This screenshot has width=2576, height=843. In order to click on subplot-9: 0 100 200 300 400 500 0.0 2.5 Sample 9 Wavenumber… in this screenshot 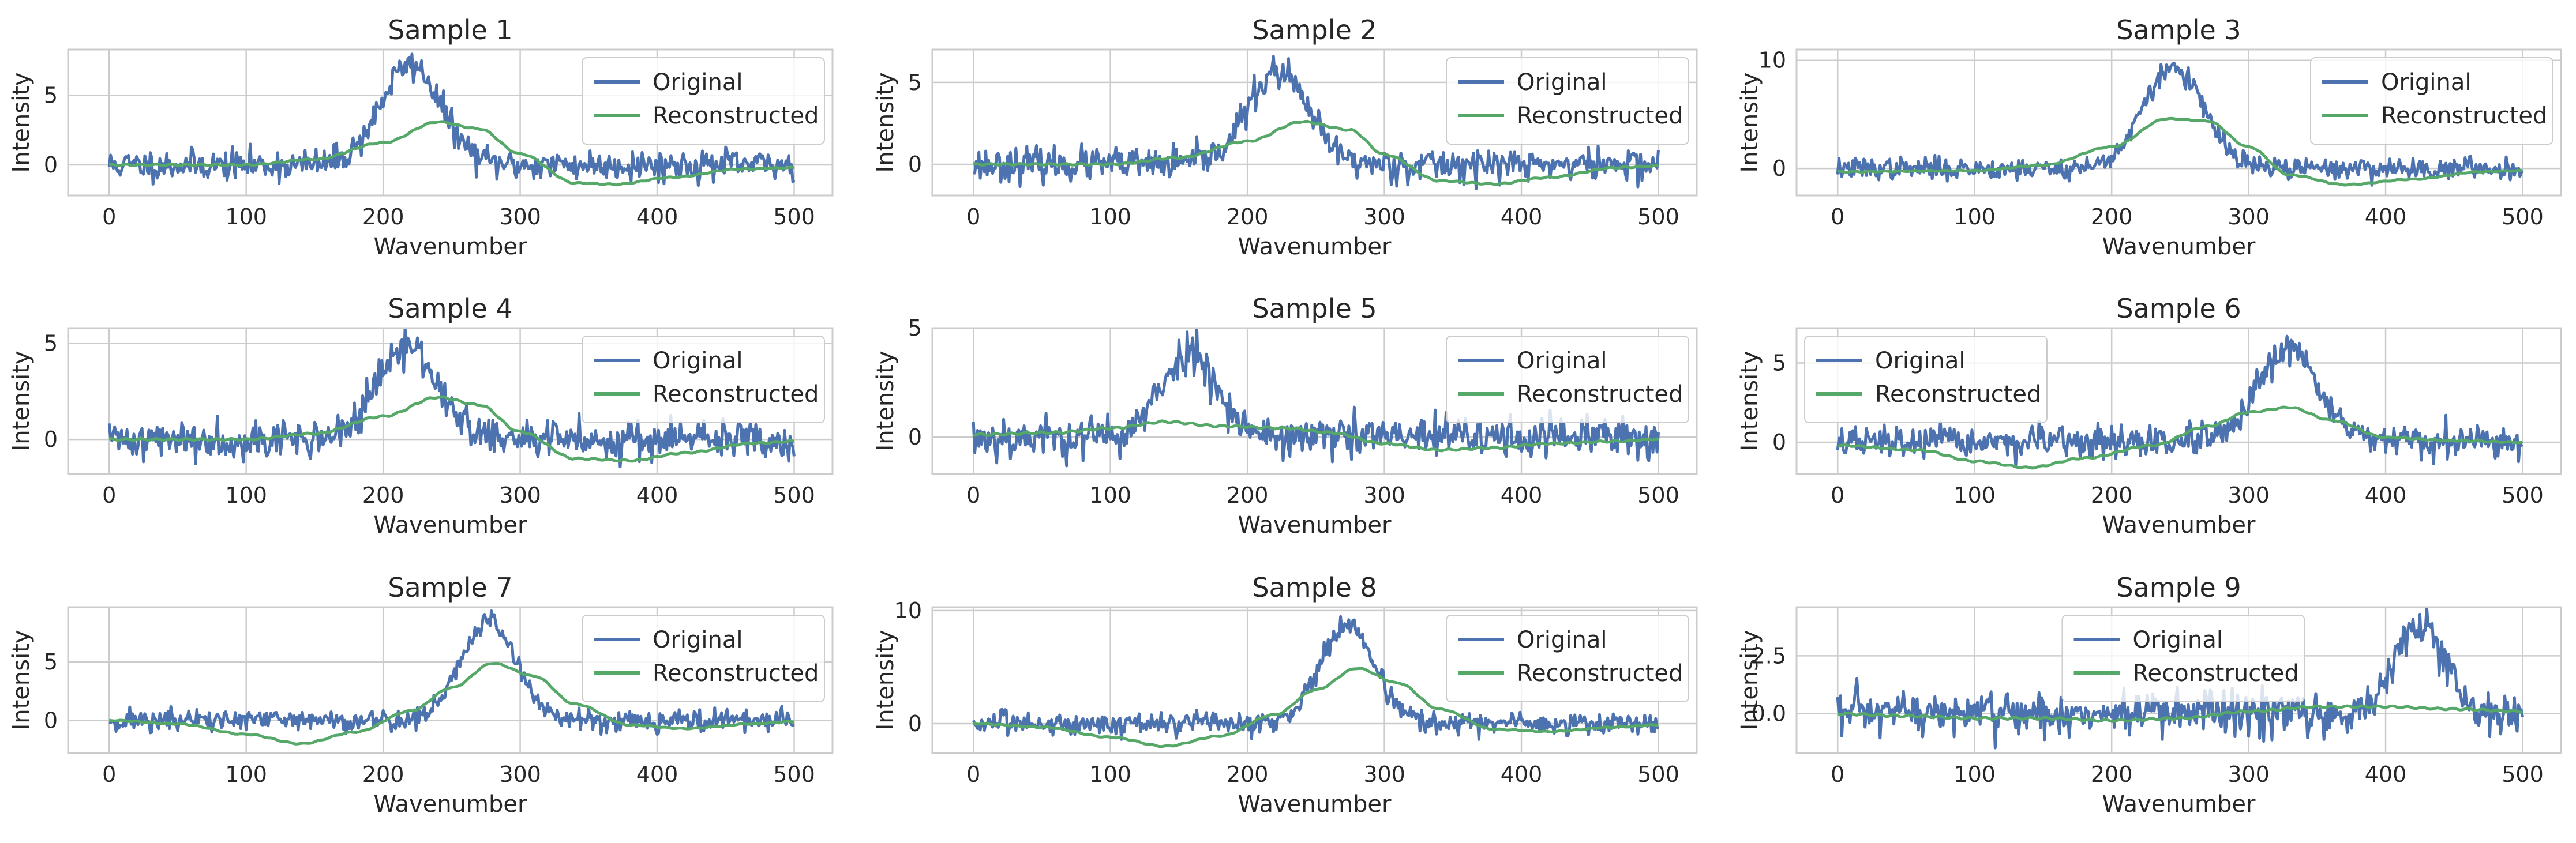, I will do `click(2149, 695)`.